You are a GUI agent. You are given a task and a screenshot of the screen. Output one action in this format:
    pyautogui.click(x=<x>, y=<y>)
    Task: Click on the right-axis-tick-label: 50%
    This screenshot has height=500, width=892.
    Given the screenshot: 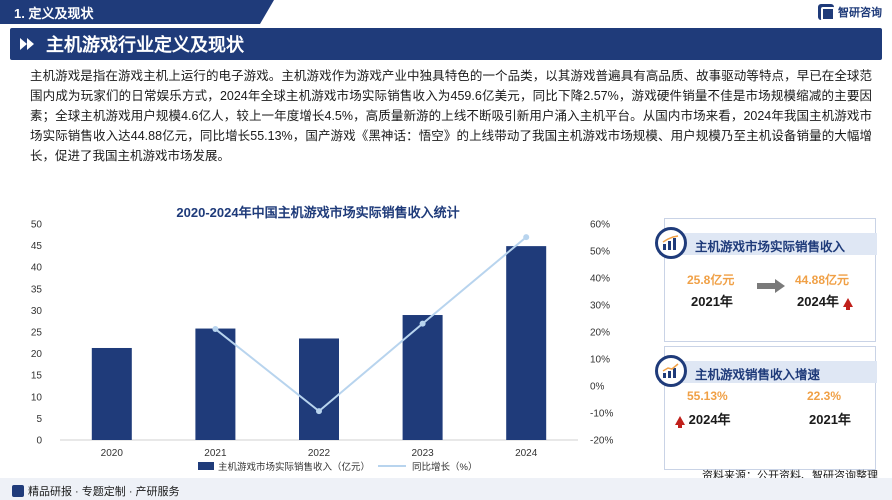 What is the action you would take?
    pyautogui.click(x=600, y=252)
    